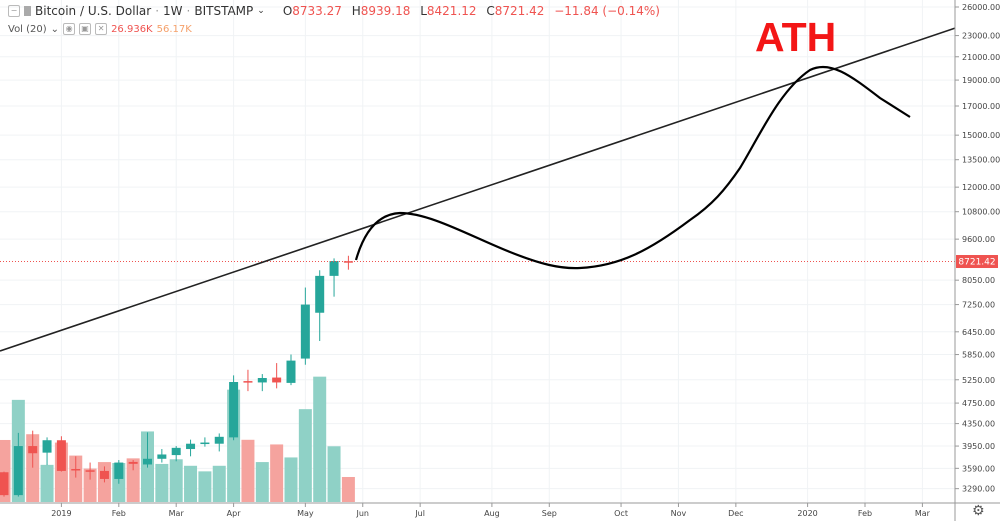 Image resolution: width=1000 pixels, height=521 pixels. Describe the element at coordinates (679, 513) in the screenshot. I see `x-tick-label: Nov` at that location.